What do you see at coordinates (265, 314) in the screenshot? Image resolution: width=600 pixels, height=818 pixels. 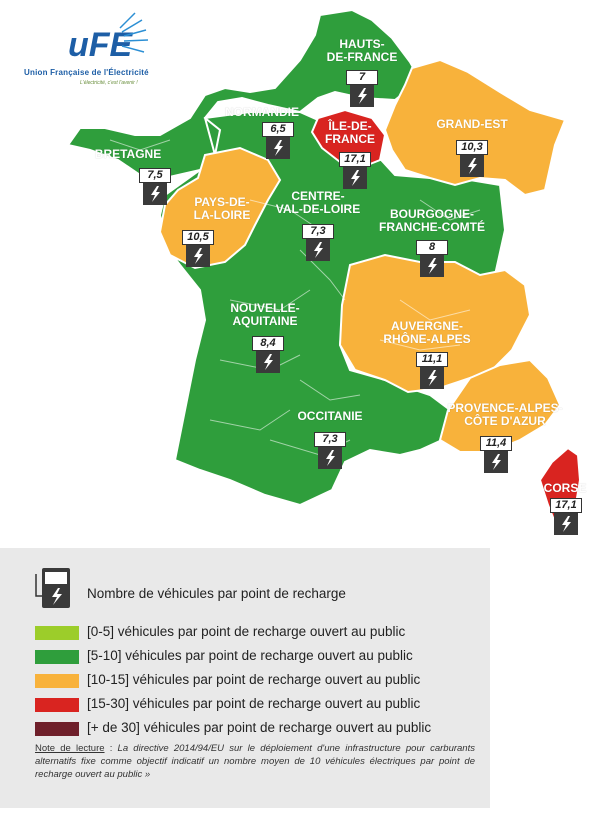 I see `region-label-nouvelle-aquitaine: NOUVELLE- AQUITAINE` at bounding box center [265, 314].